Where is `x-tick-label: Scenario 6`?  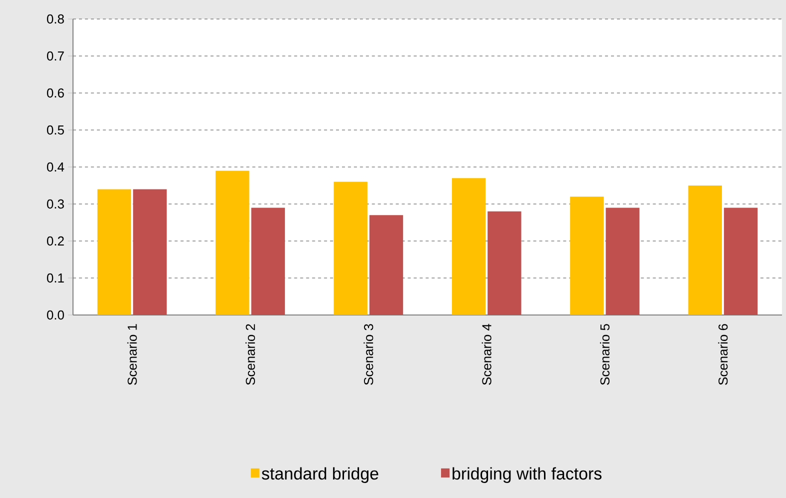
x-tick-label: Scenario 6 is located at coordinates (723, 354).